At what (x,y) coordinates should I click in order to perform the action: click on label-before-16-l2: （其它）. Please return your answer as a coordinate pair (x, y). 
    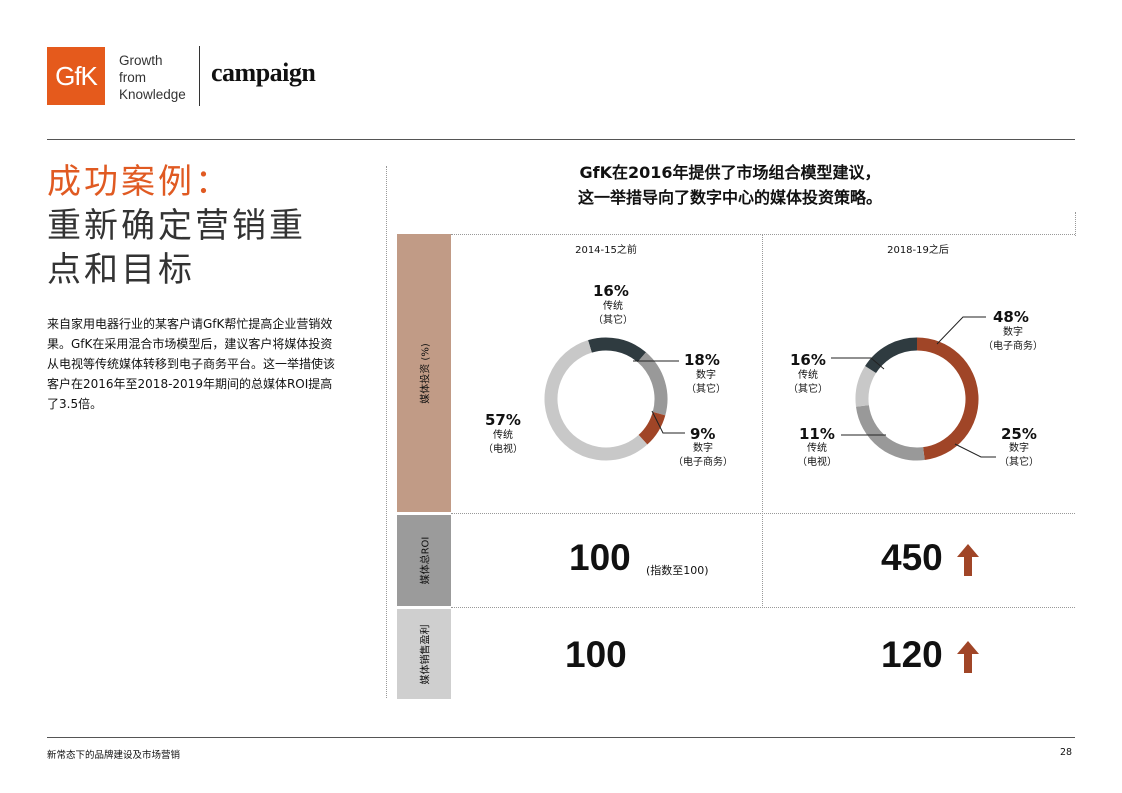
    Looking at the image, I should click on (613, 320).